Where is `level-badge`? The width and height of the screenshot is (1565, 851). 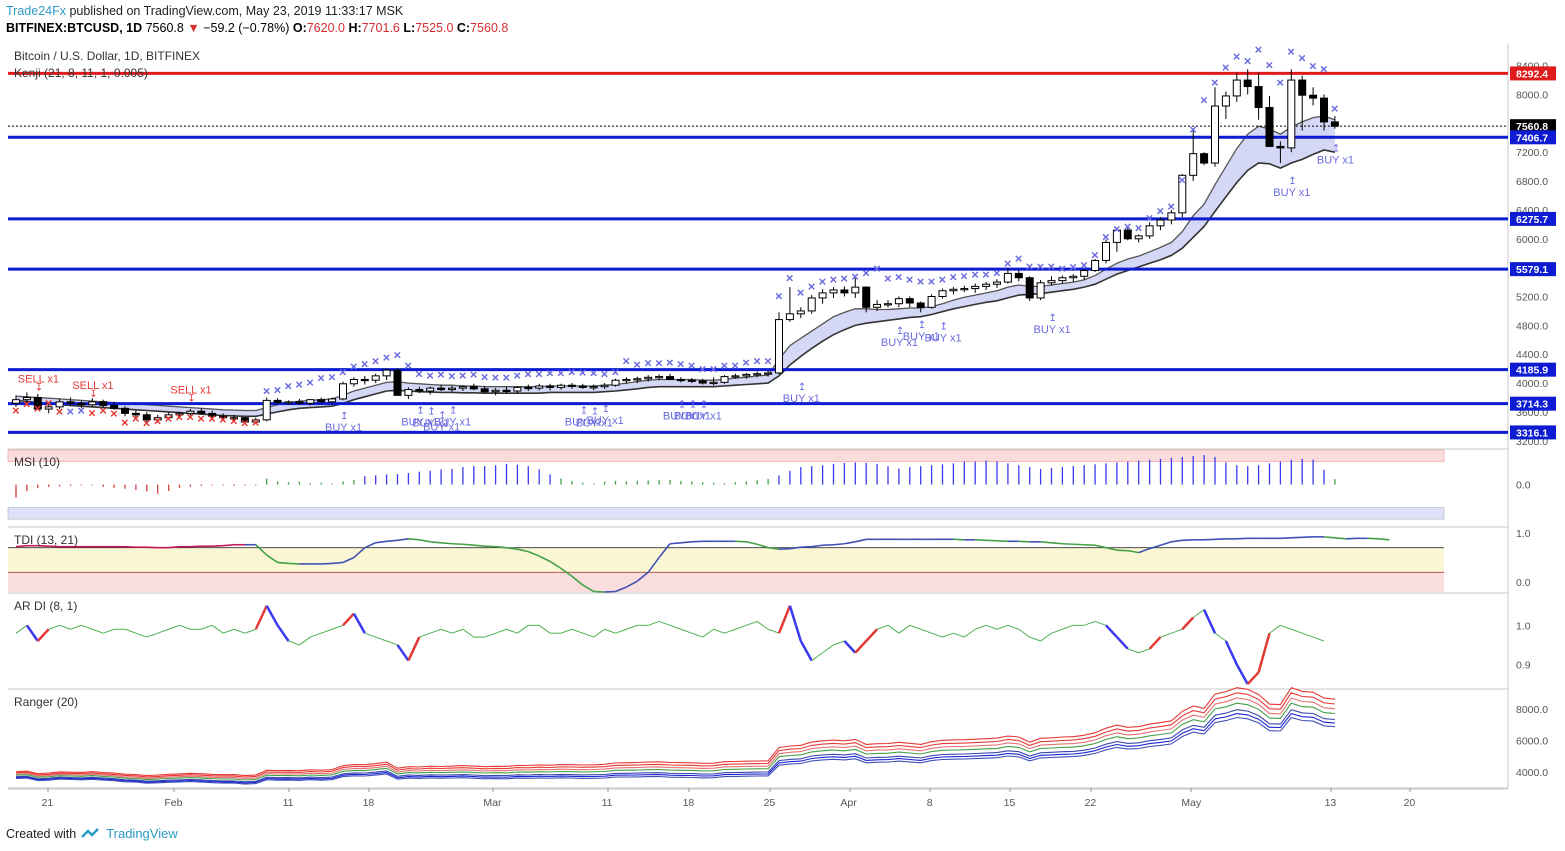
level-badge is located at coordinates (1533, 269).